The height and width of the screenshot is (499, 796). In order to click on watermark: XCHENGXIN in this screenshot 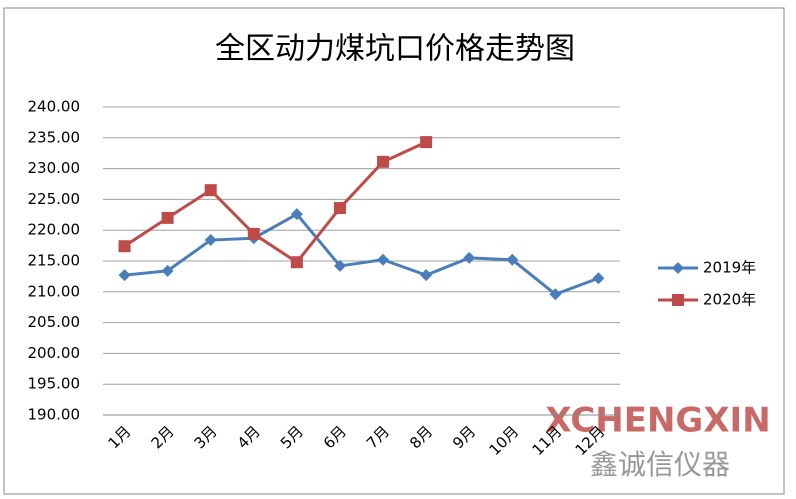, I will do `click(657, 421)`.